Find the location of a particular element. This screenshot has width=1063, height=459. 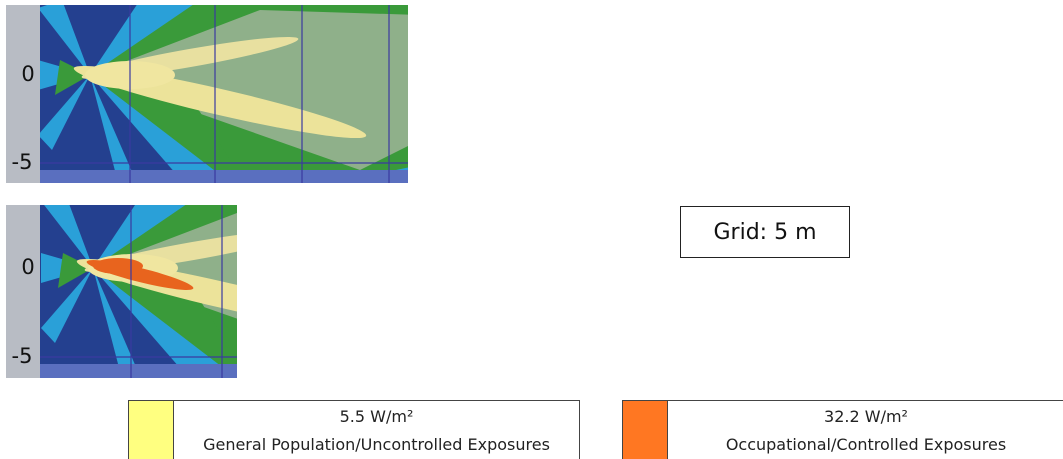

legend-value: 32.2 W/m² is located at coordinates (866, 416).